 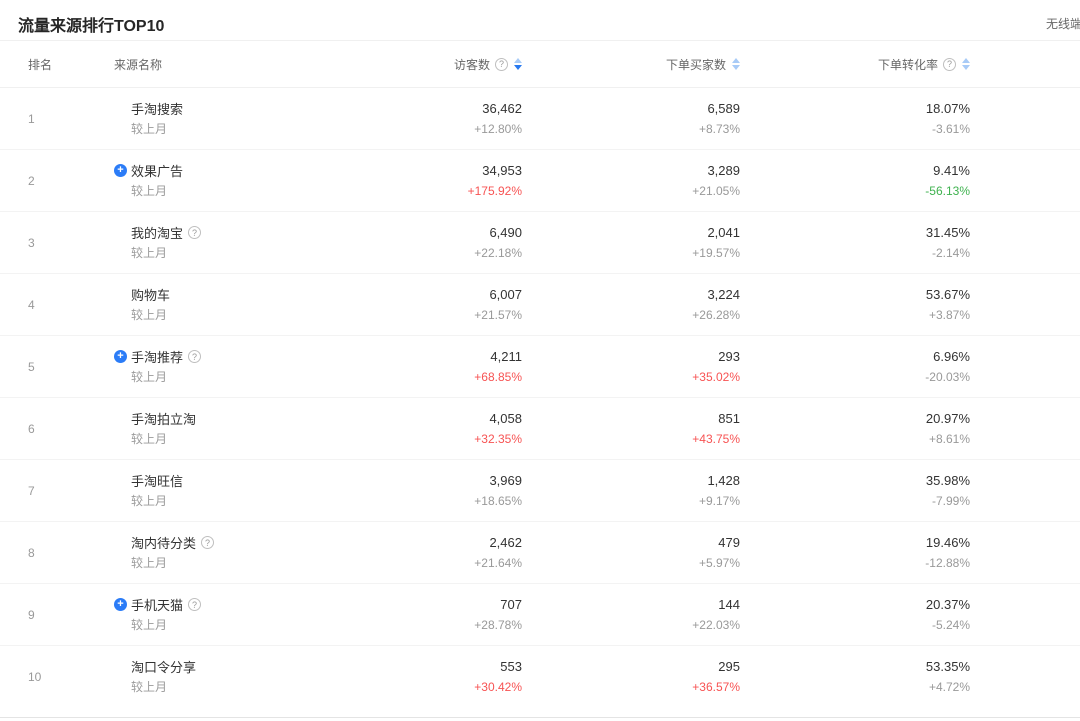 I want to click on buyers-change: +36.57%, so click(x=716, y=687).